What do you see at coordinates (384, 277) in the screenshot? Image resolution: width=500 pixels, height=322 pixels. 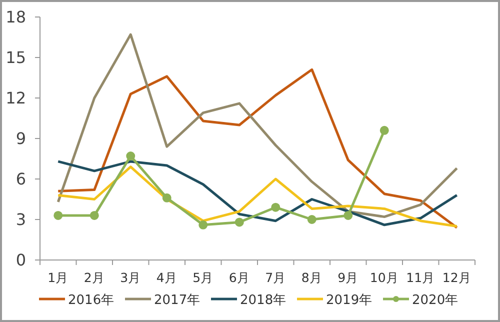 I see `x-tick-label: 10月` at bounding box center [384, 277].